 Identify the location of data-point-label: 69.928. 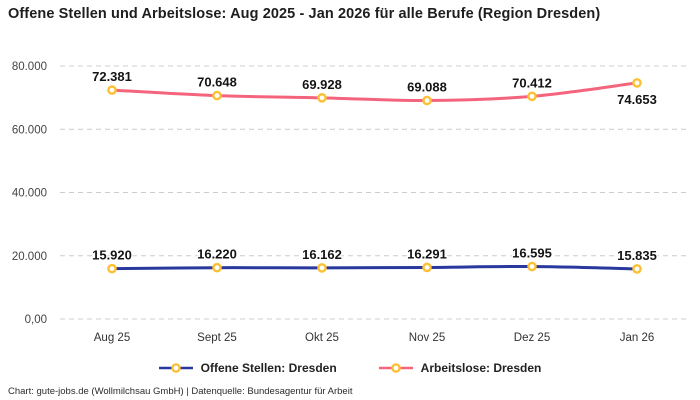
(322, 84).